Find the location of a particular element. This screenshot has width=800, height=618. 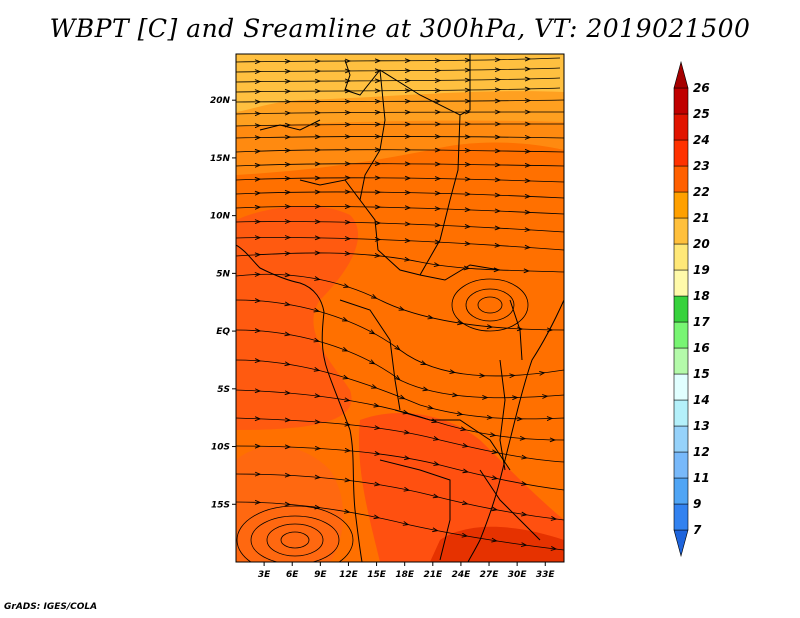

lat-tick-label: 20N is located at coordinates (220, 101).